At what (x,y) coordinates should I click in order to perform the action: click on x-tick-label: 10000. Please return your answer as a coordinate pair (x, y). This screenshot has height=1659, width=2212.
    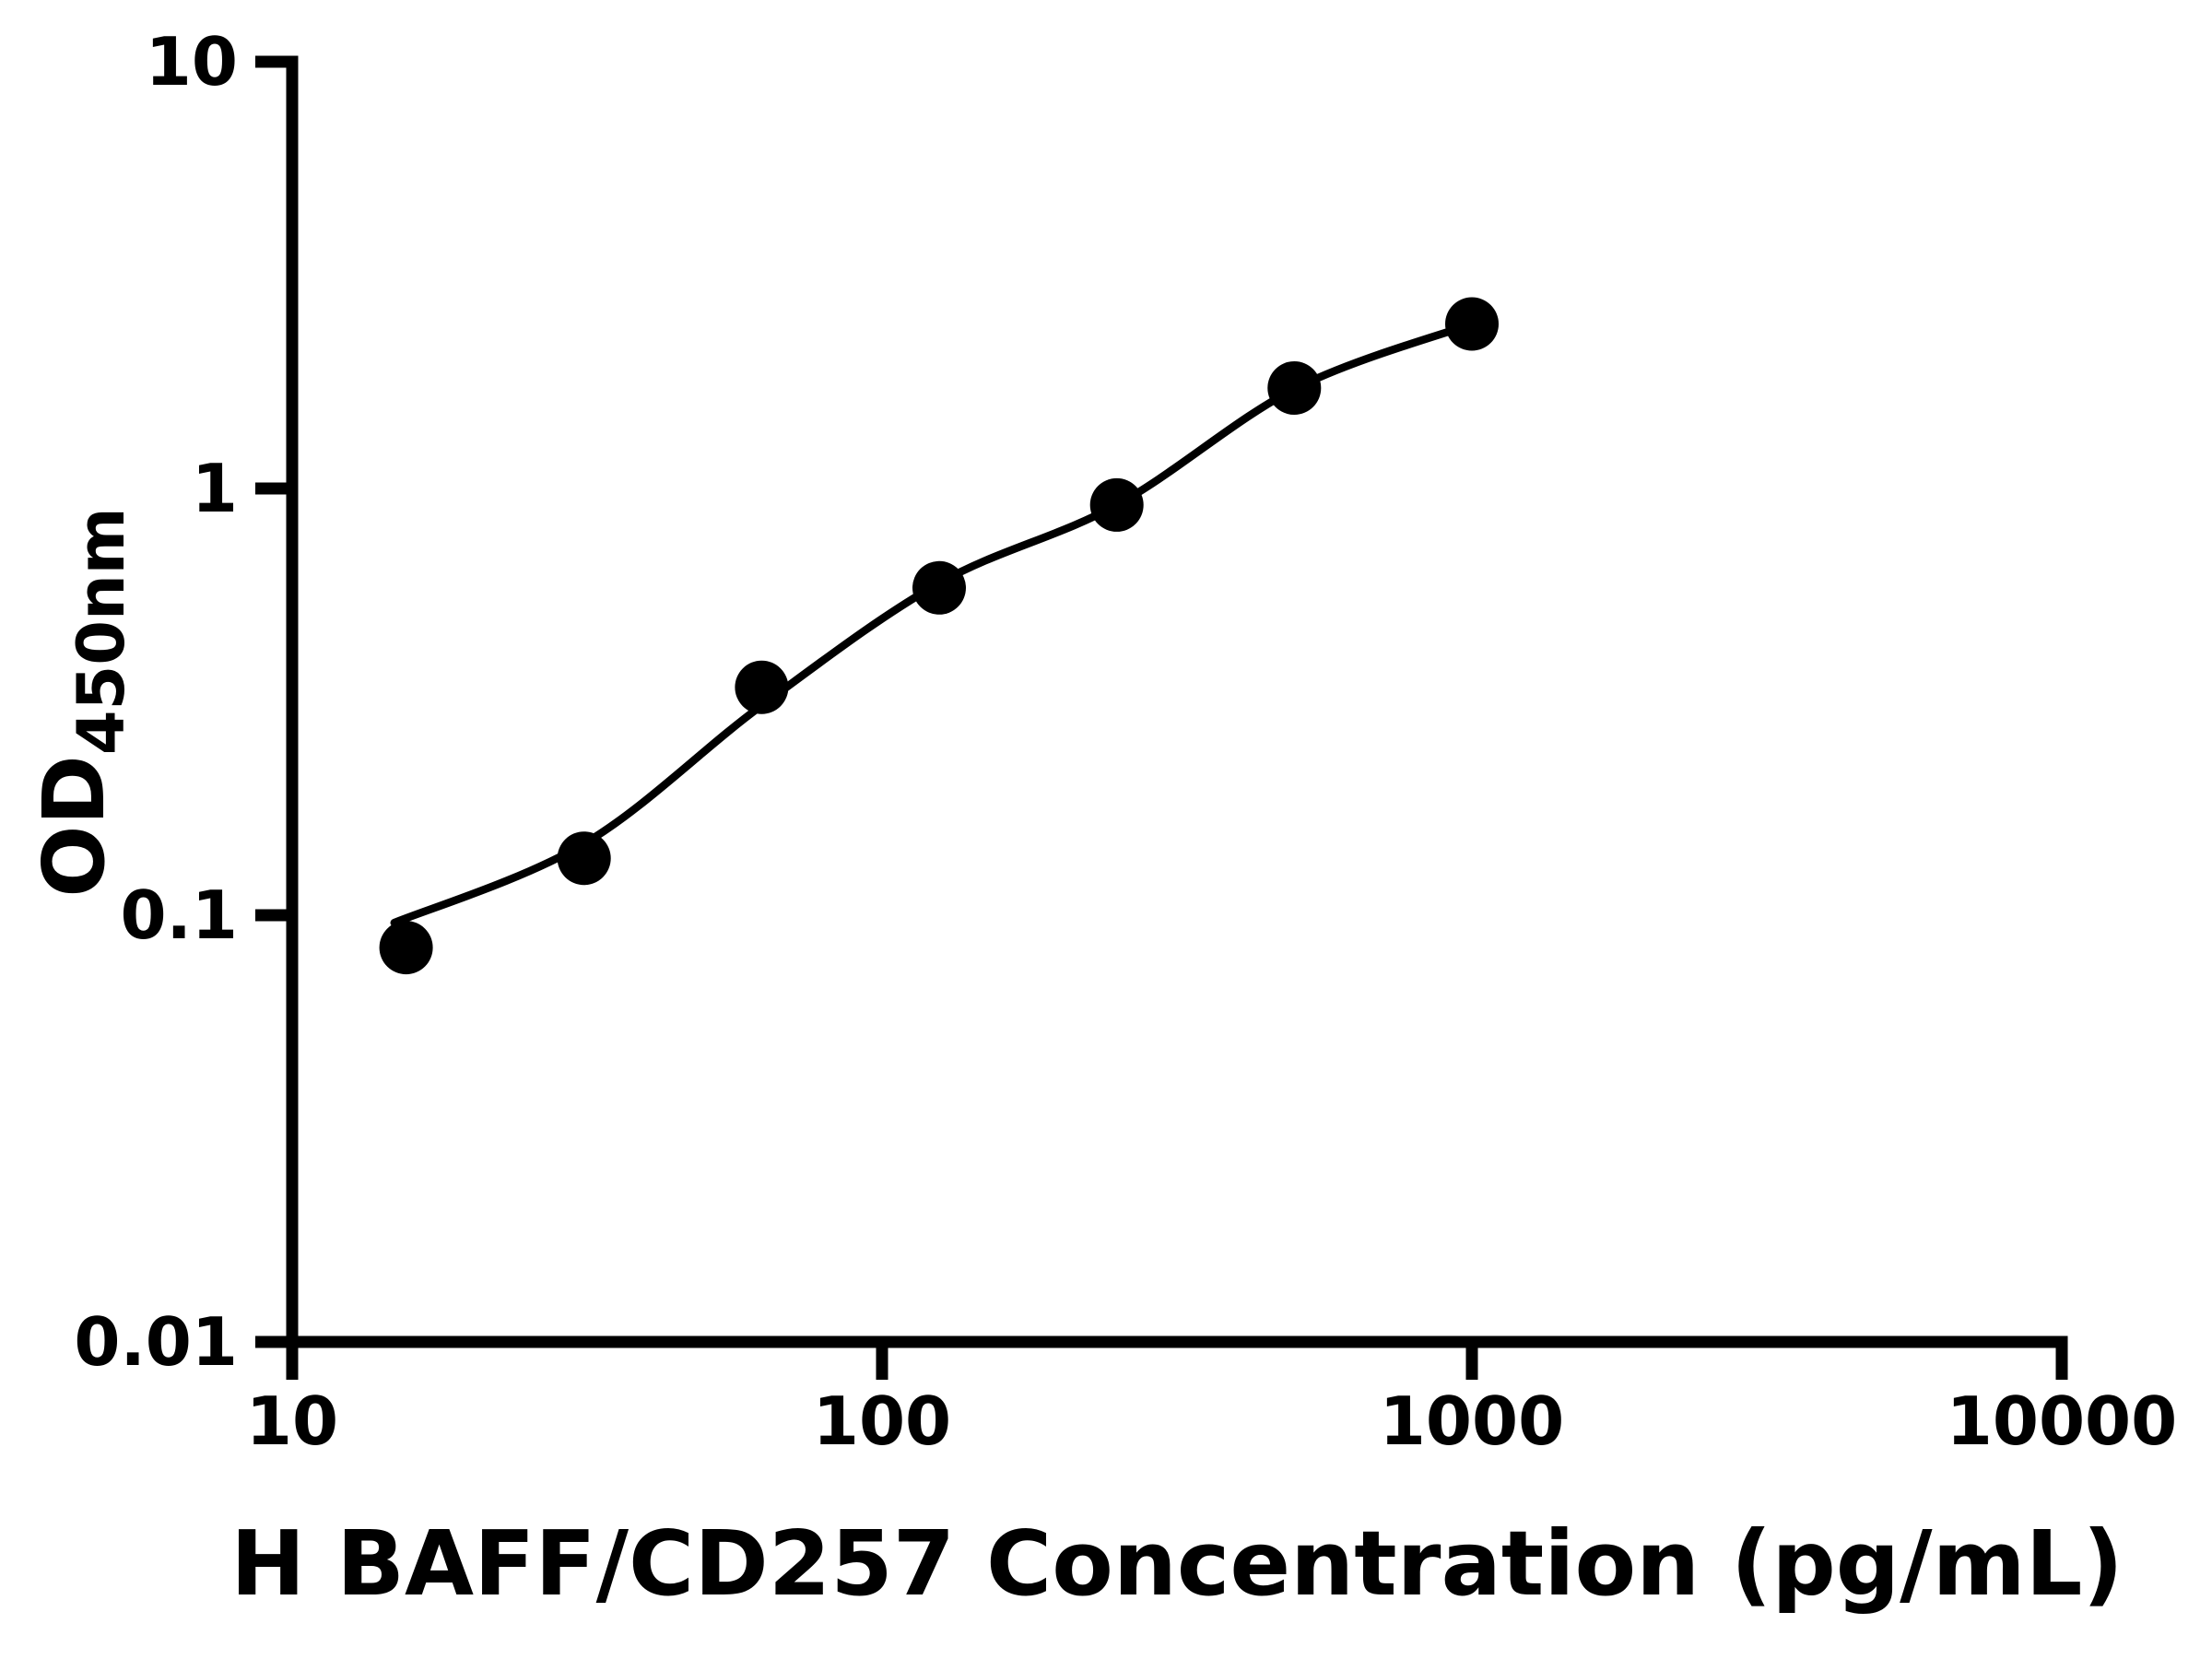
    Looking at the image, I should click on (2062, 1421).